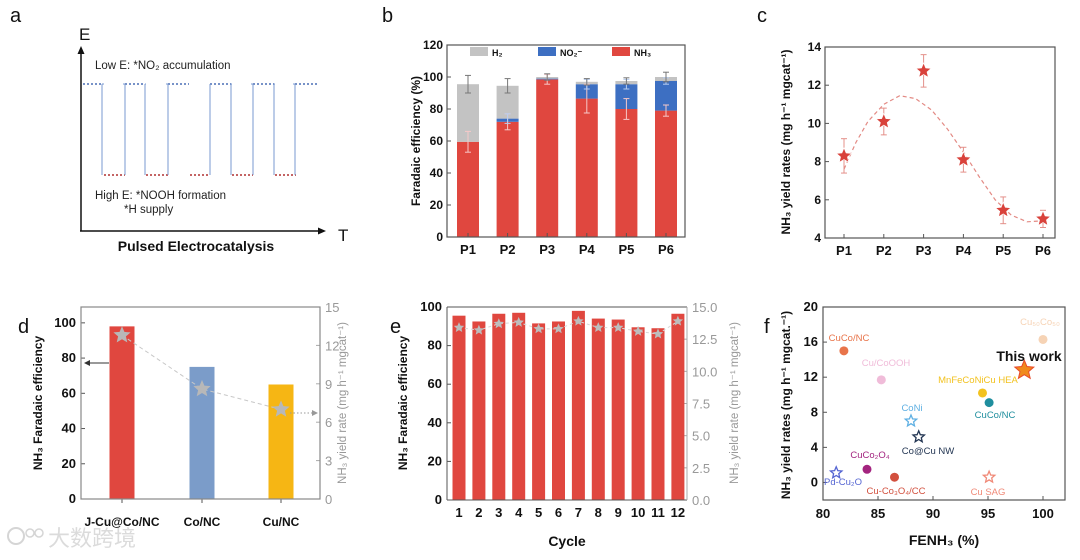 The width and height of the screenshot is (1080, 560). I want to click on right-y-tick-label: 15.0, so click(704, 307).